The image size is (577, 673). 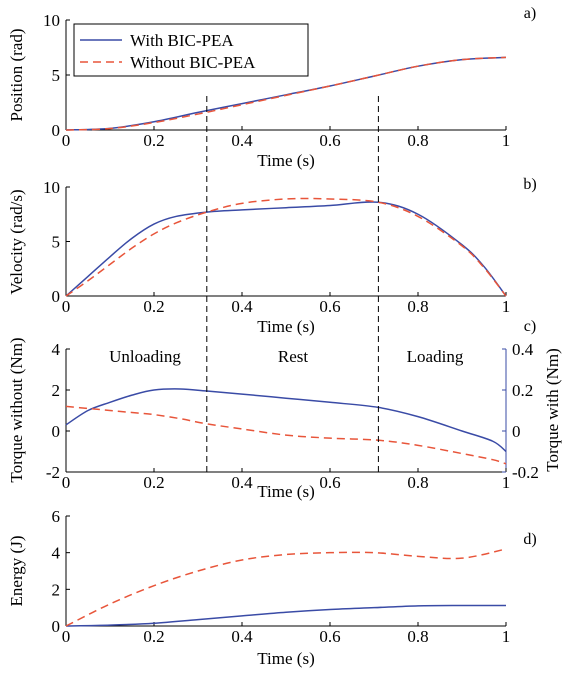 What do you see at coordinates (16, 409) in the screenshot?
I see `y-axis-label: Torque without (Nm)` at bounding box center [16, 409].